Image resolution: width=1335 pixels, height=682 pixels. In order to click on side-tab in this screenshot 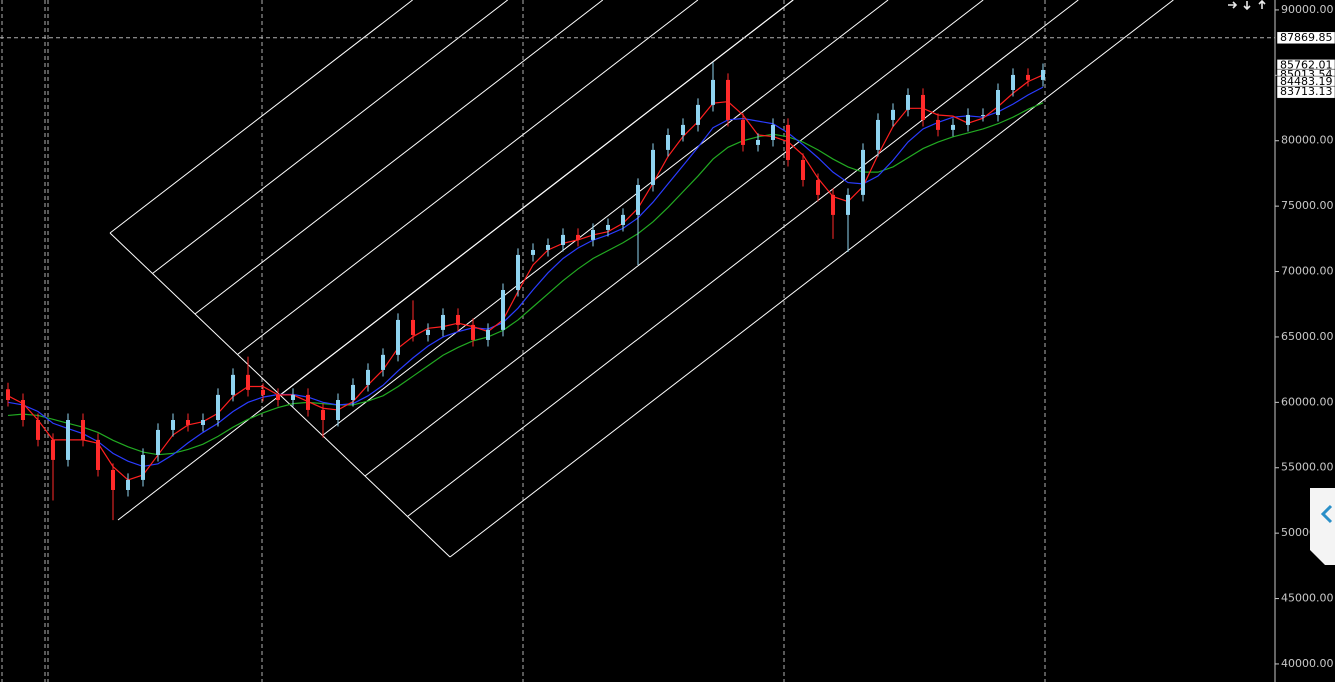, I will do `click(1322, 526)`.